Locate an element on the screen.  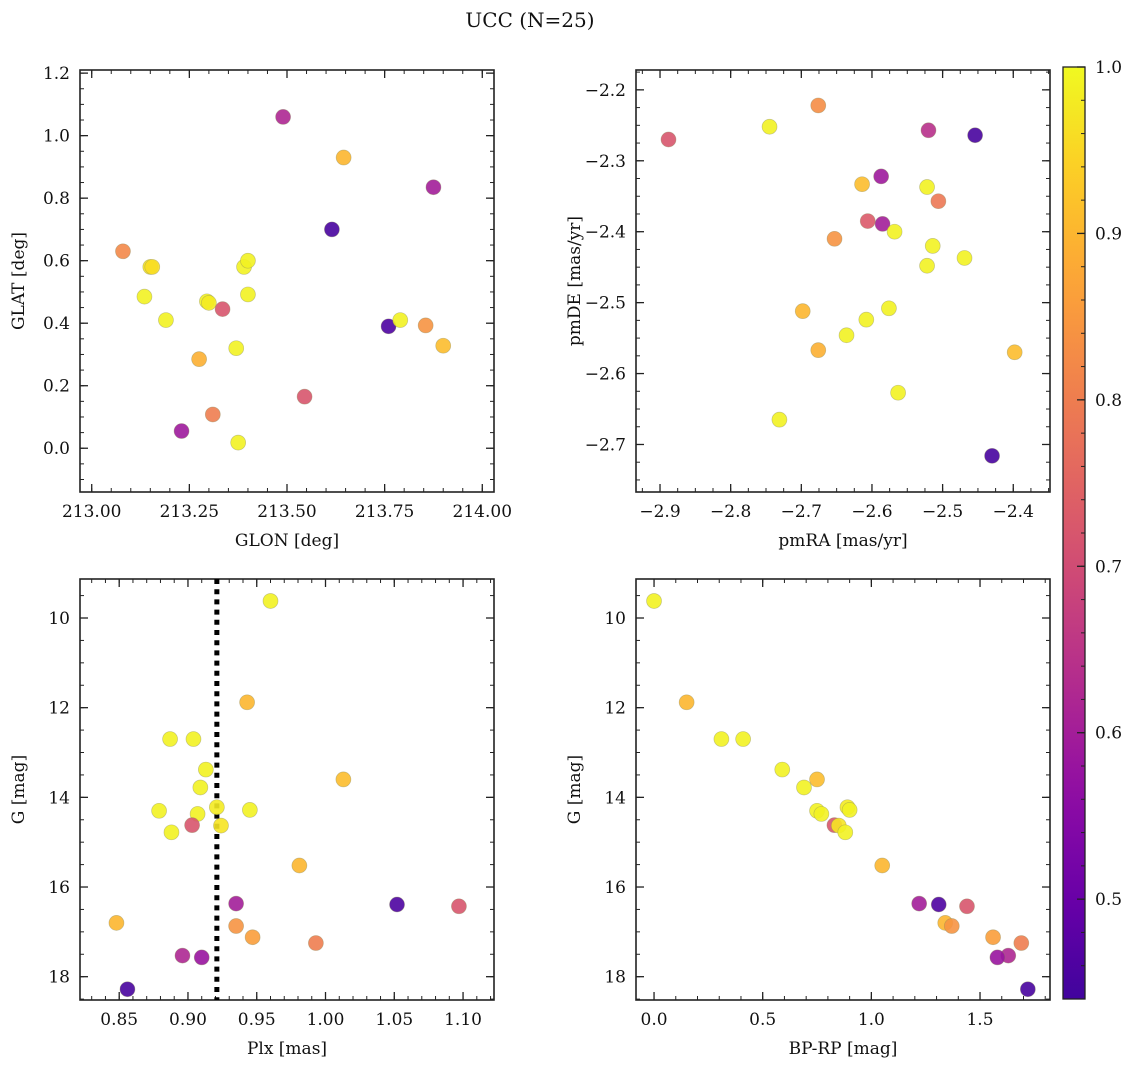
x-tick-label: 1.00 is located at coordinates (326, 1020).